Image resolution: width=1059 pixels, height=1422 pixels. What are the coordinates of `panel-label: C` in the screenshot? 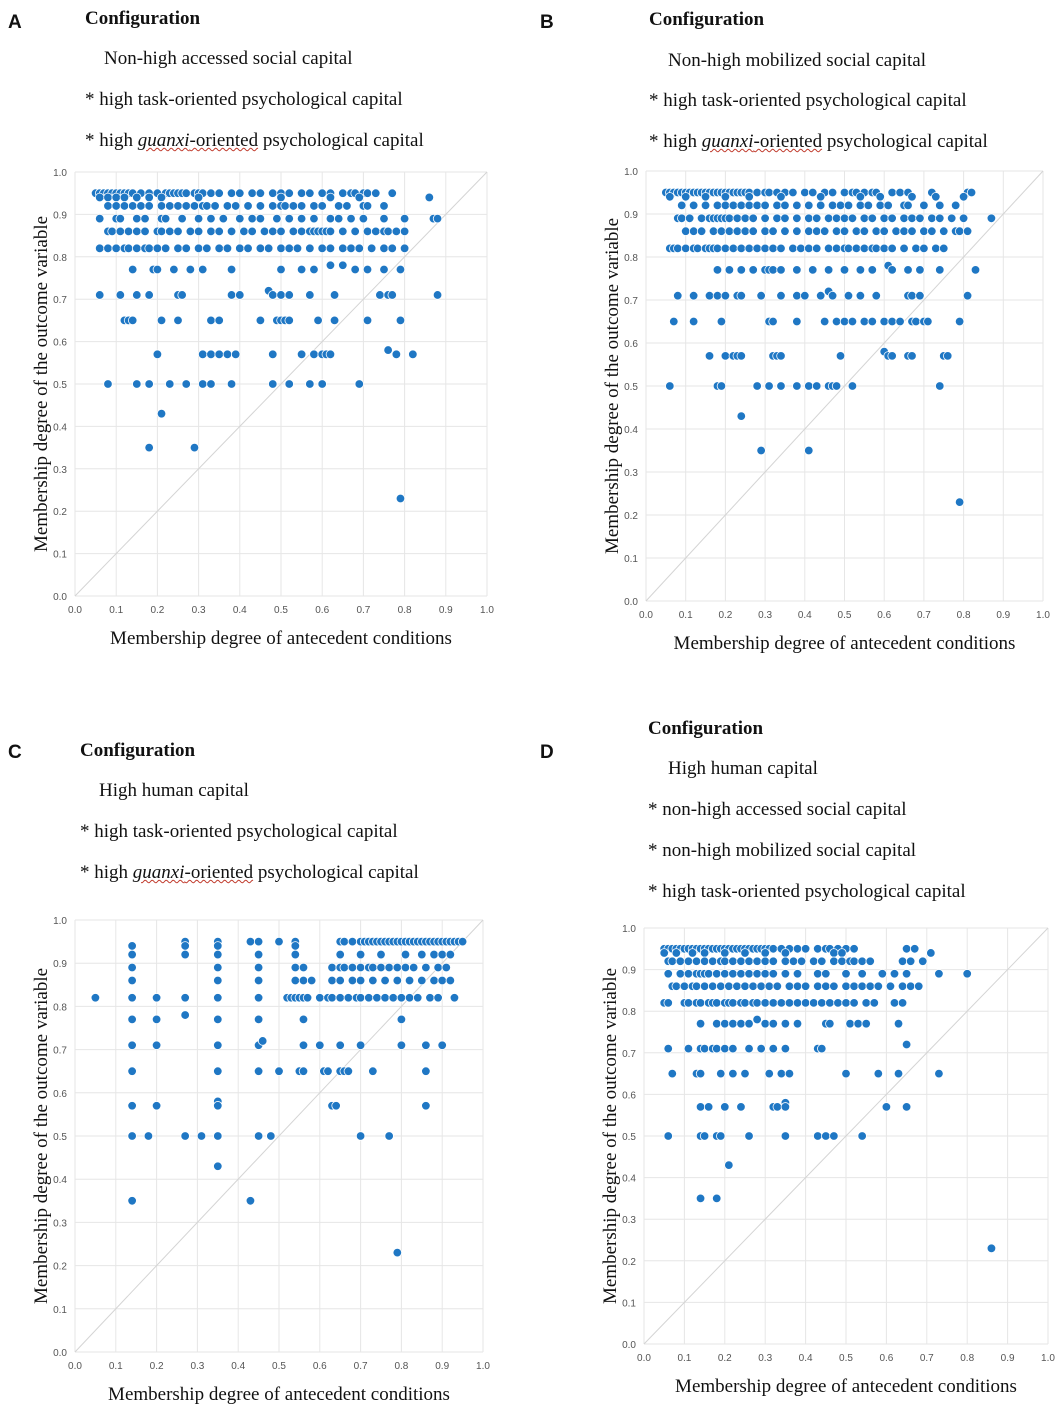 It's located at (15, 752).